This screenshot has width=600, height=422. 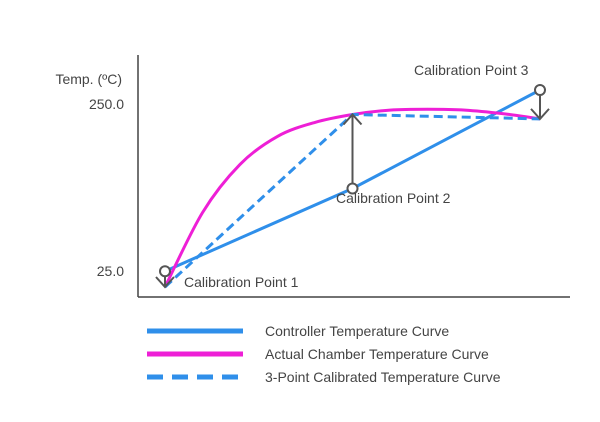 I want to click on calibration-point-2-label: Calibration Point 2, so click(x=393, y=198).